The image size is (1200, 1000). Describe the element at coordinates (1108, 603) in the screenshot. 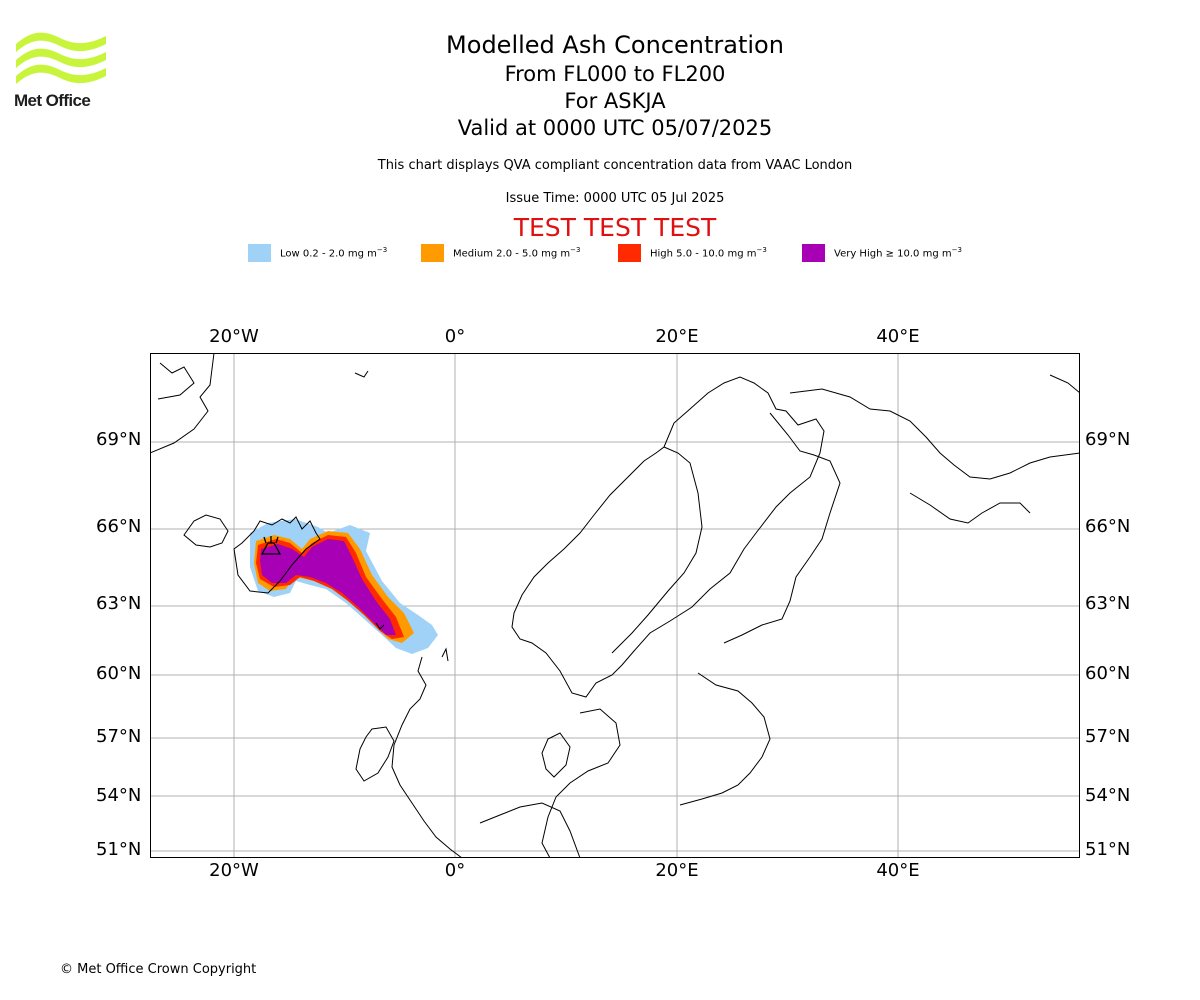

I see `lat-label-right-63n: 63°N` at that location.